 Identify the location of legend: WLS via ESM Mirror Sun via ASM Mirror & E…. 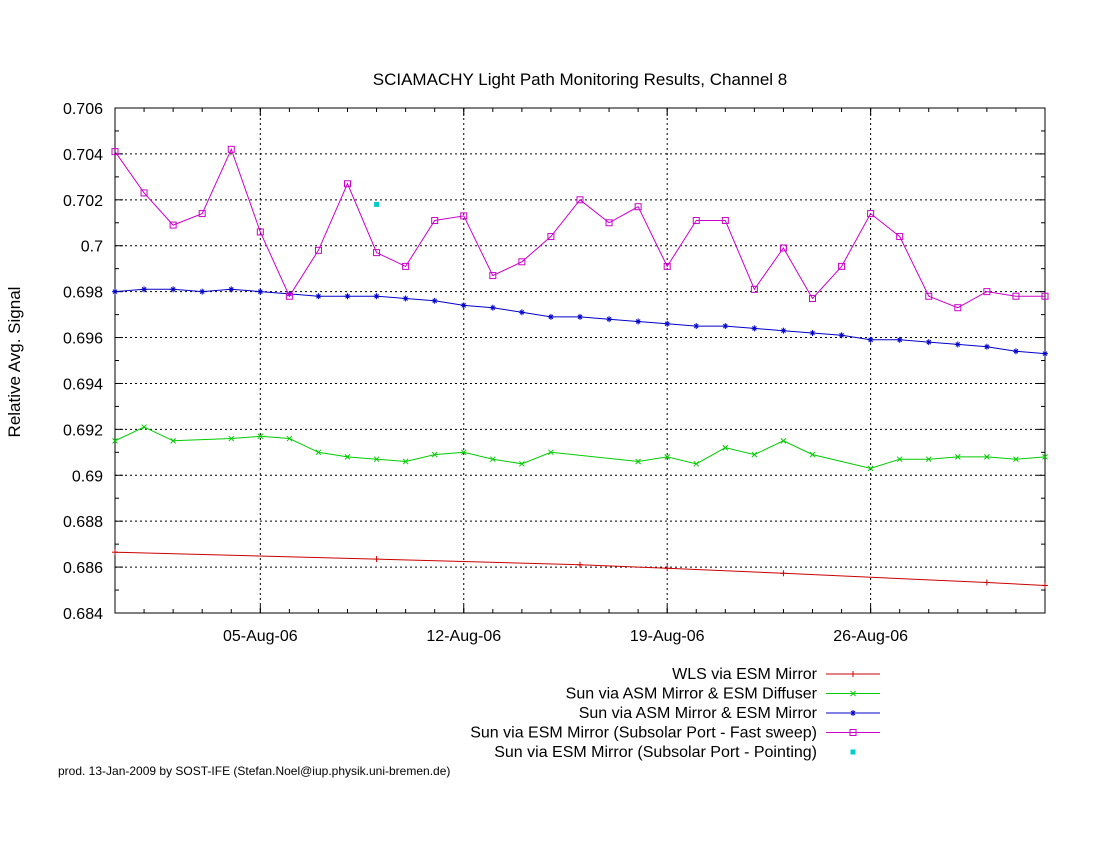
(675, 713).